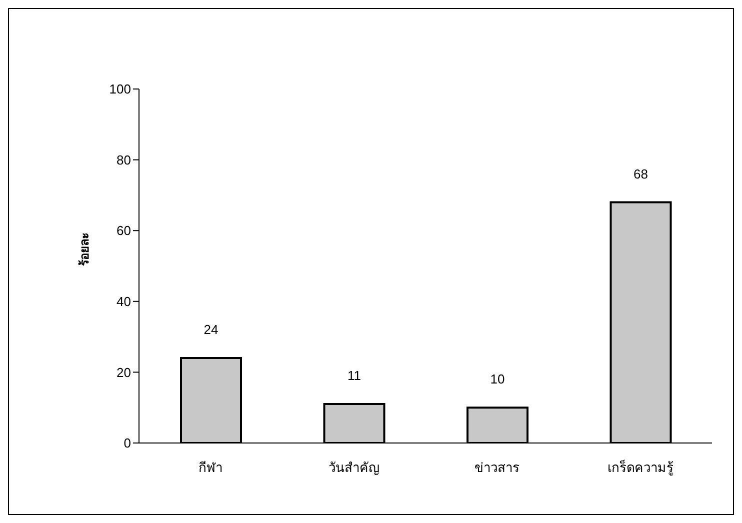  I want to click on data-label: 68, so click(641, 174).